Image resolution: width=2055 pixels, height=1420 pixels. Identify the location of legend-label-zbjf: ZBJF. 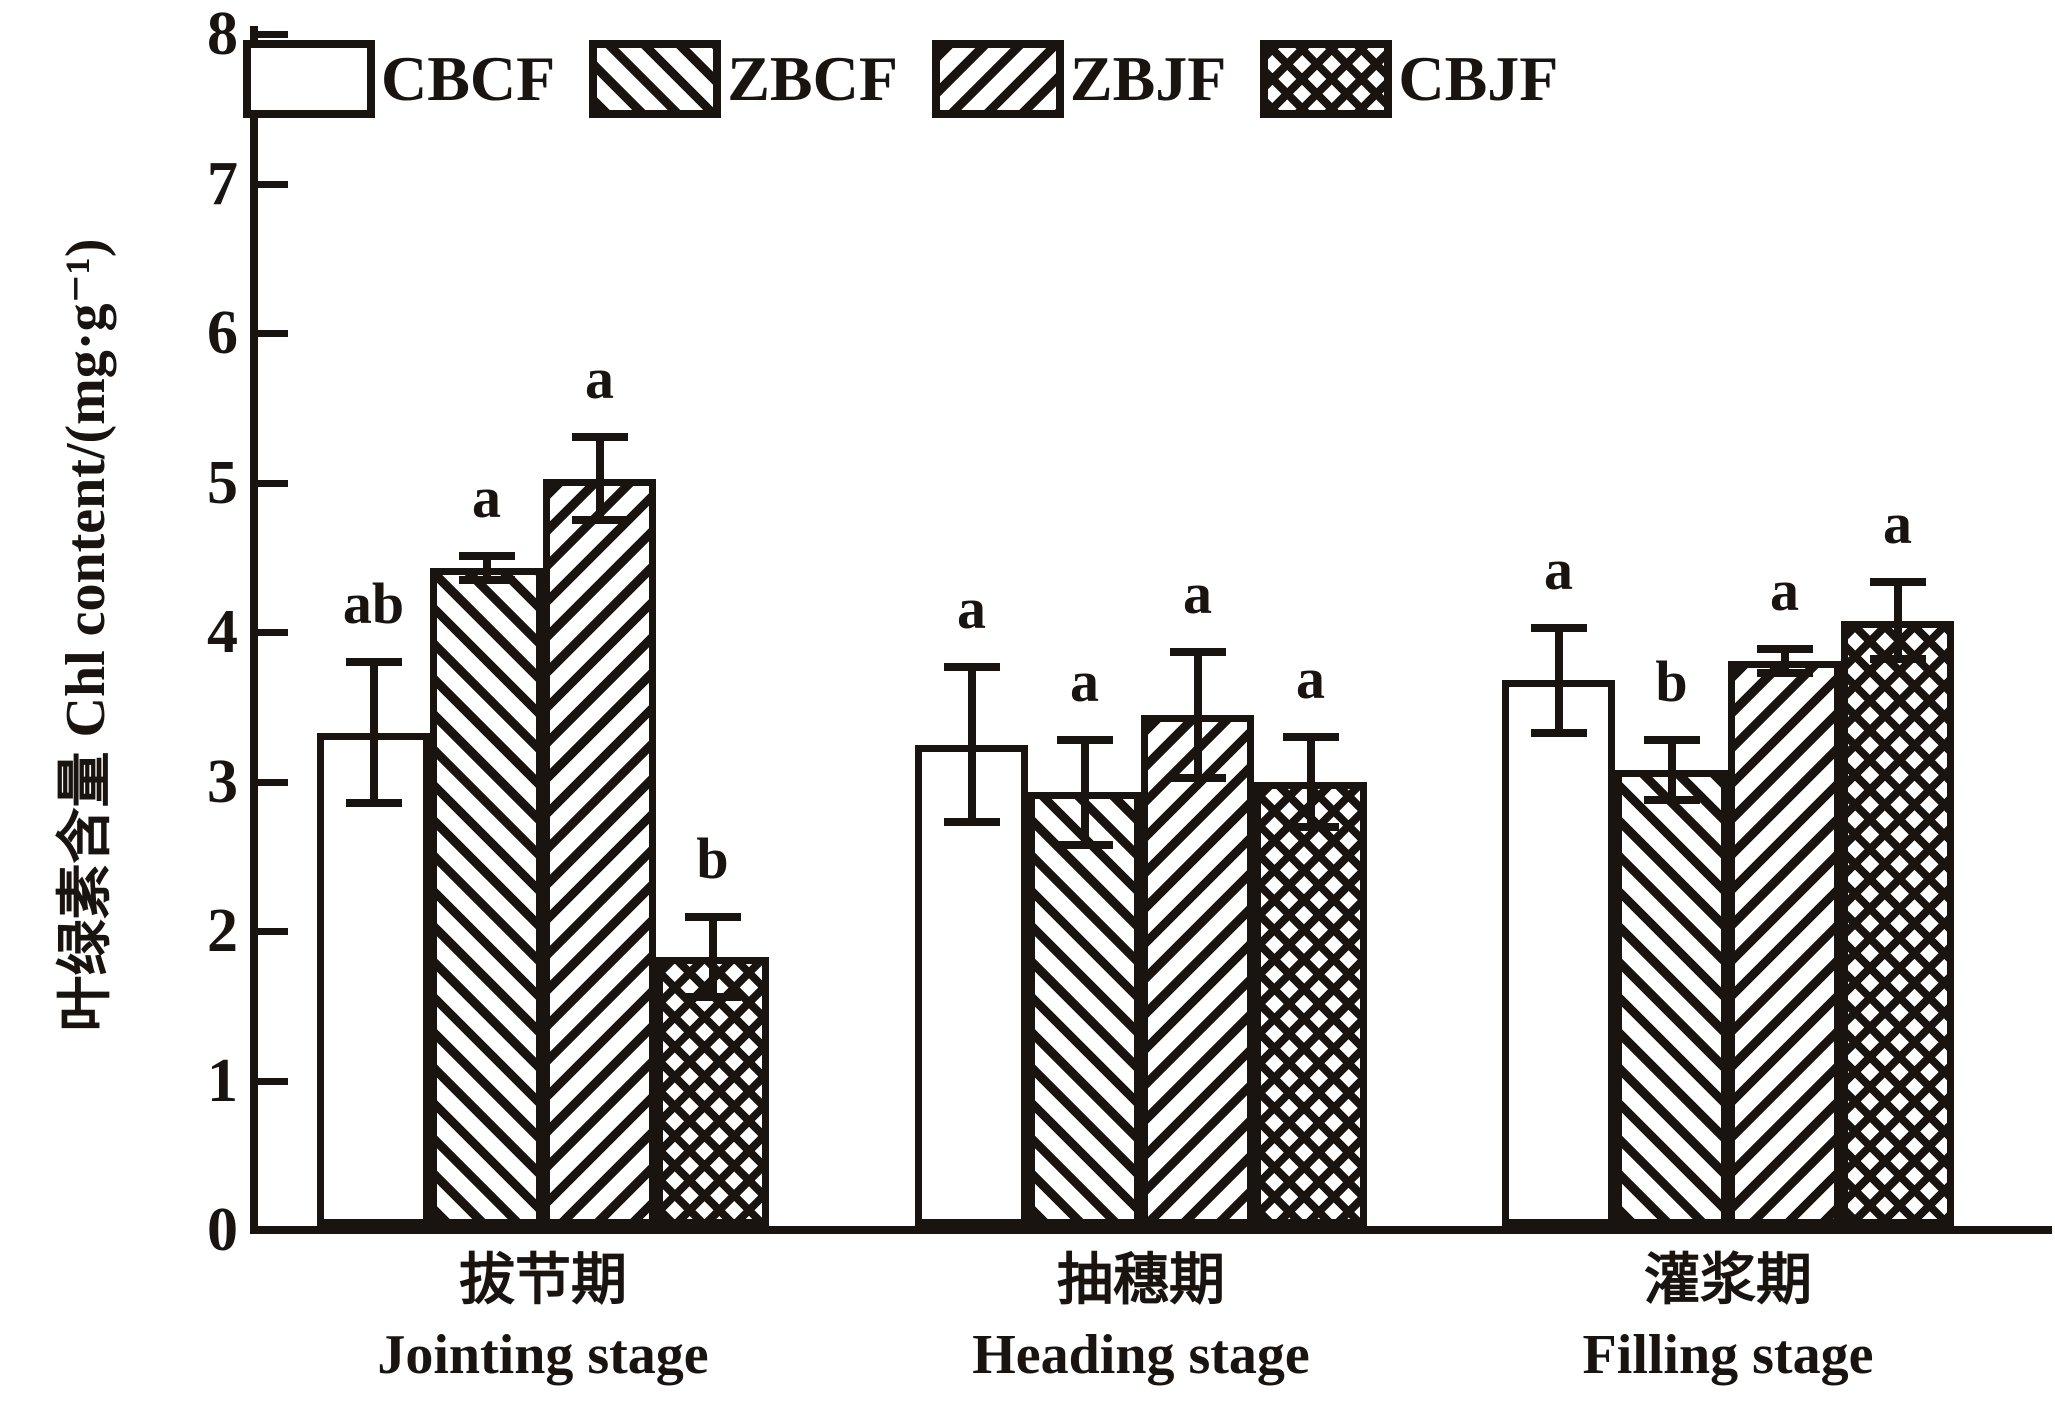
(1148, 78).